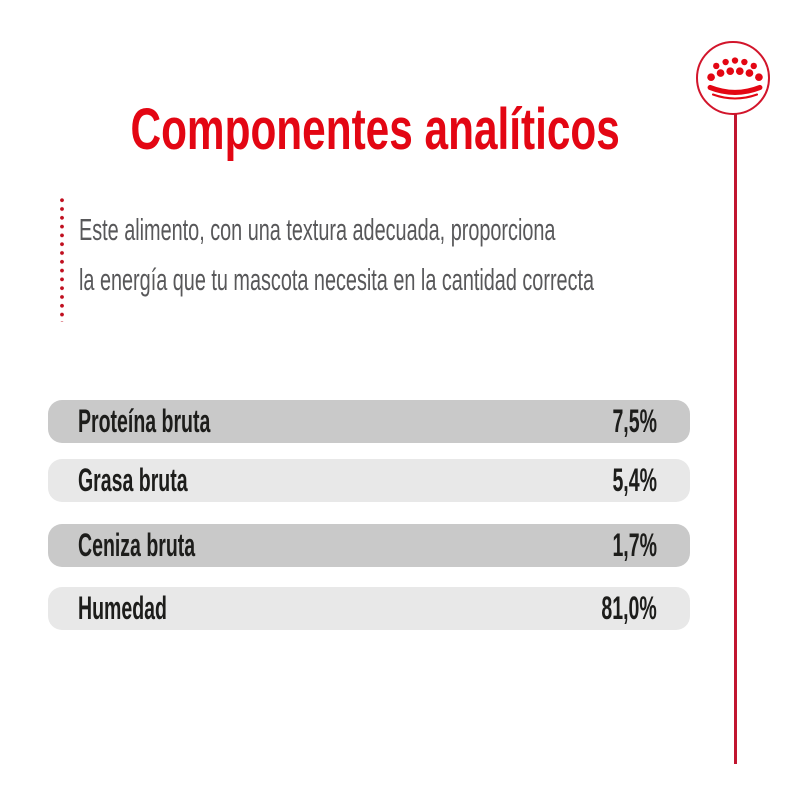 The image size is (800, 800). What do you see at coordinates (369, 421) in the screenshot?
I see `table-row: Proteína bruta 7,5%` at bounding box center [369, 421].